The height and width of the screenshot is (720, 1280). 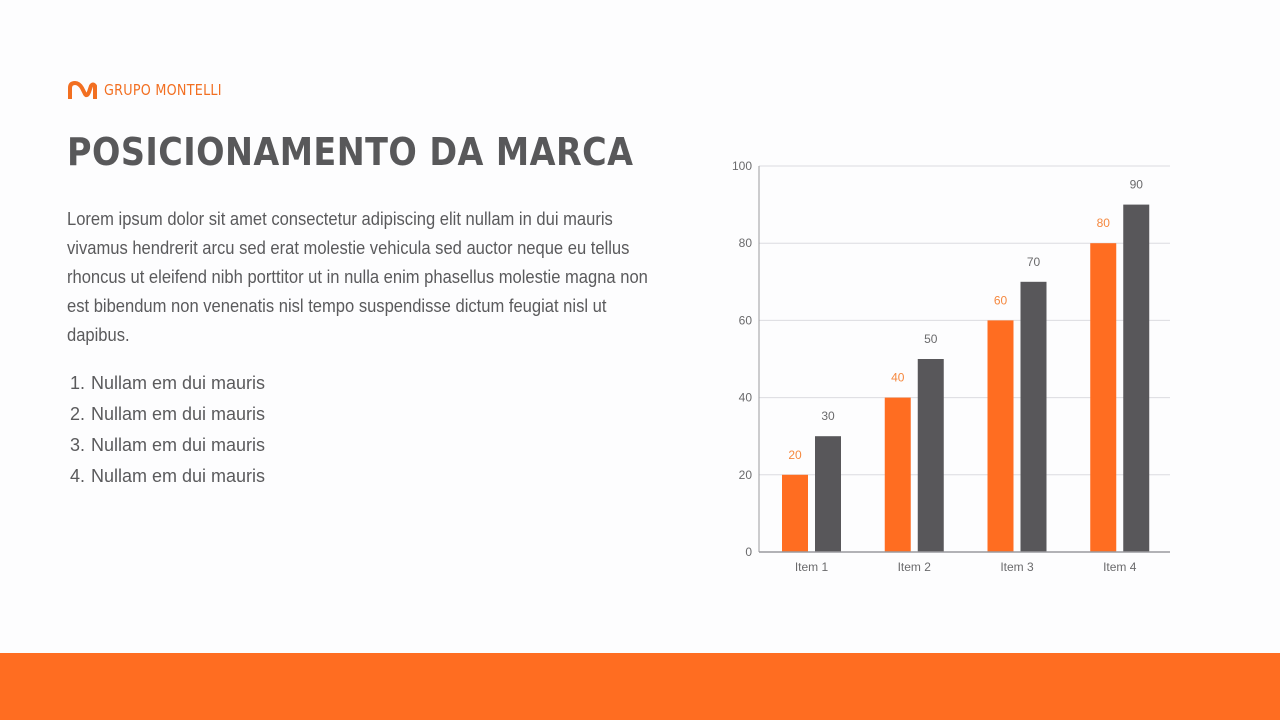 What do you see at coordinates (828, 416) in the screenshot?
I see `data-label: 30` at bounding box center [828, 416].